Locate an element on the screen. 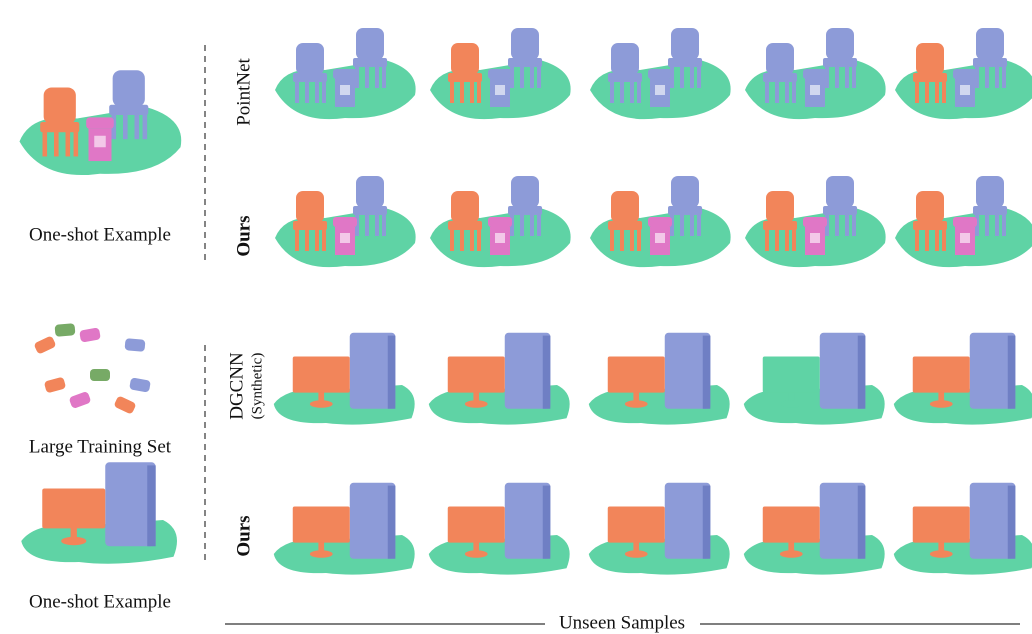  row-label: Ours is located at coordinates (243, 535).